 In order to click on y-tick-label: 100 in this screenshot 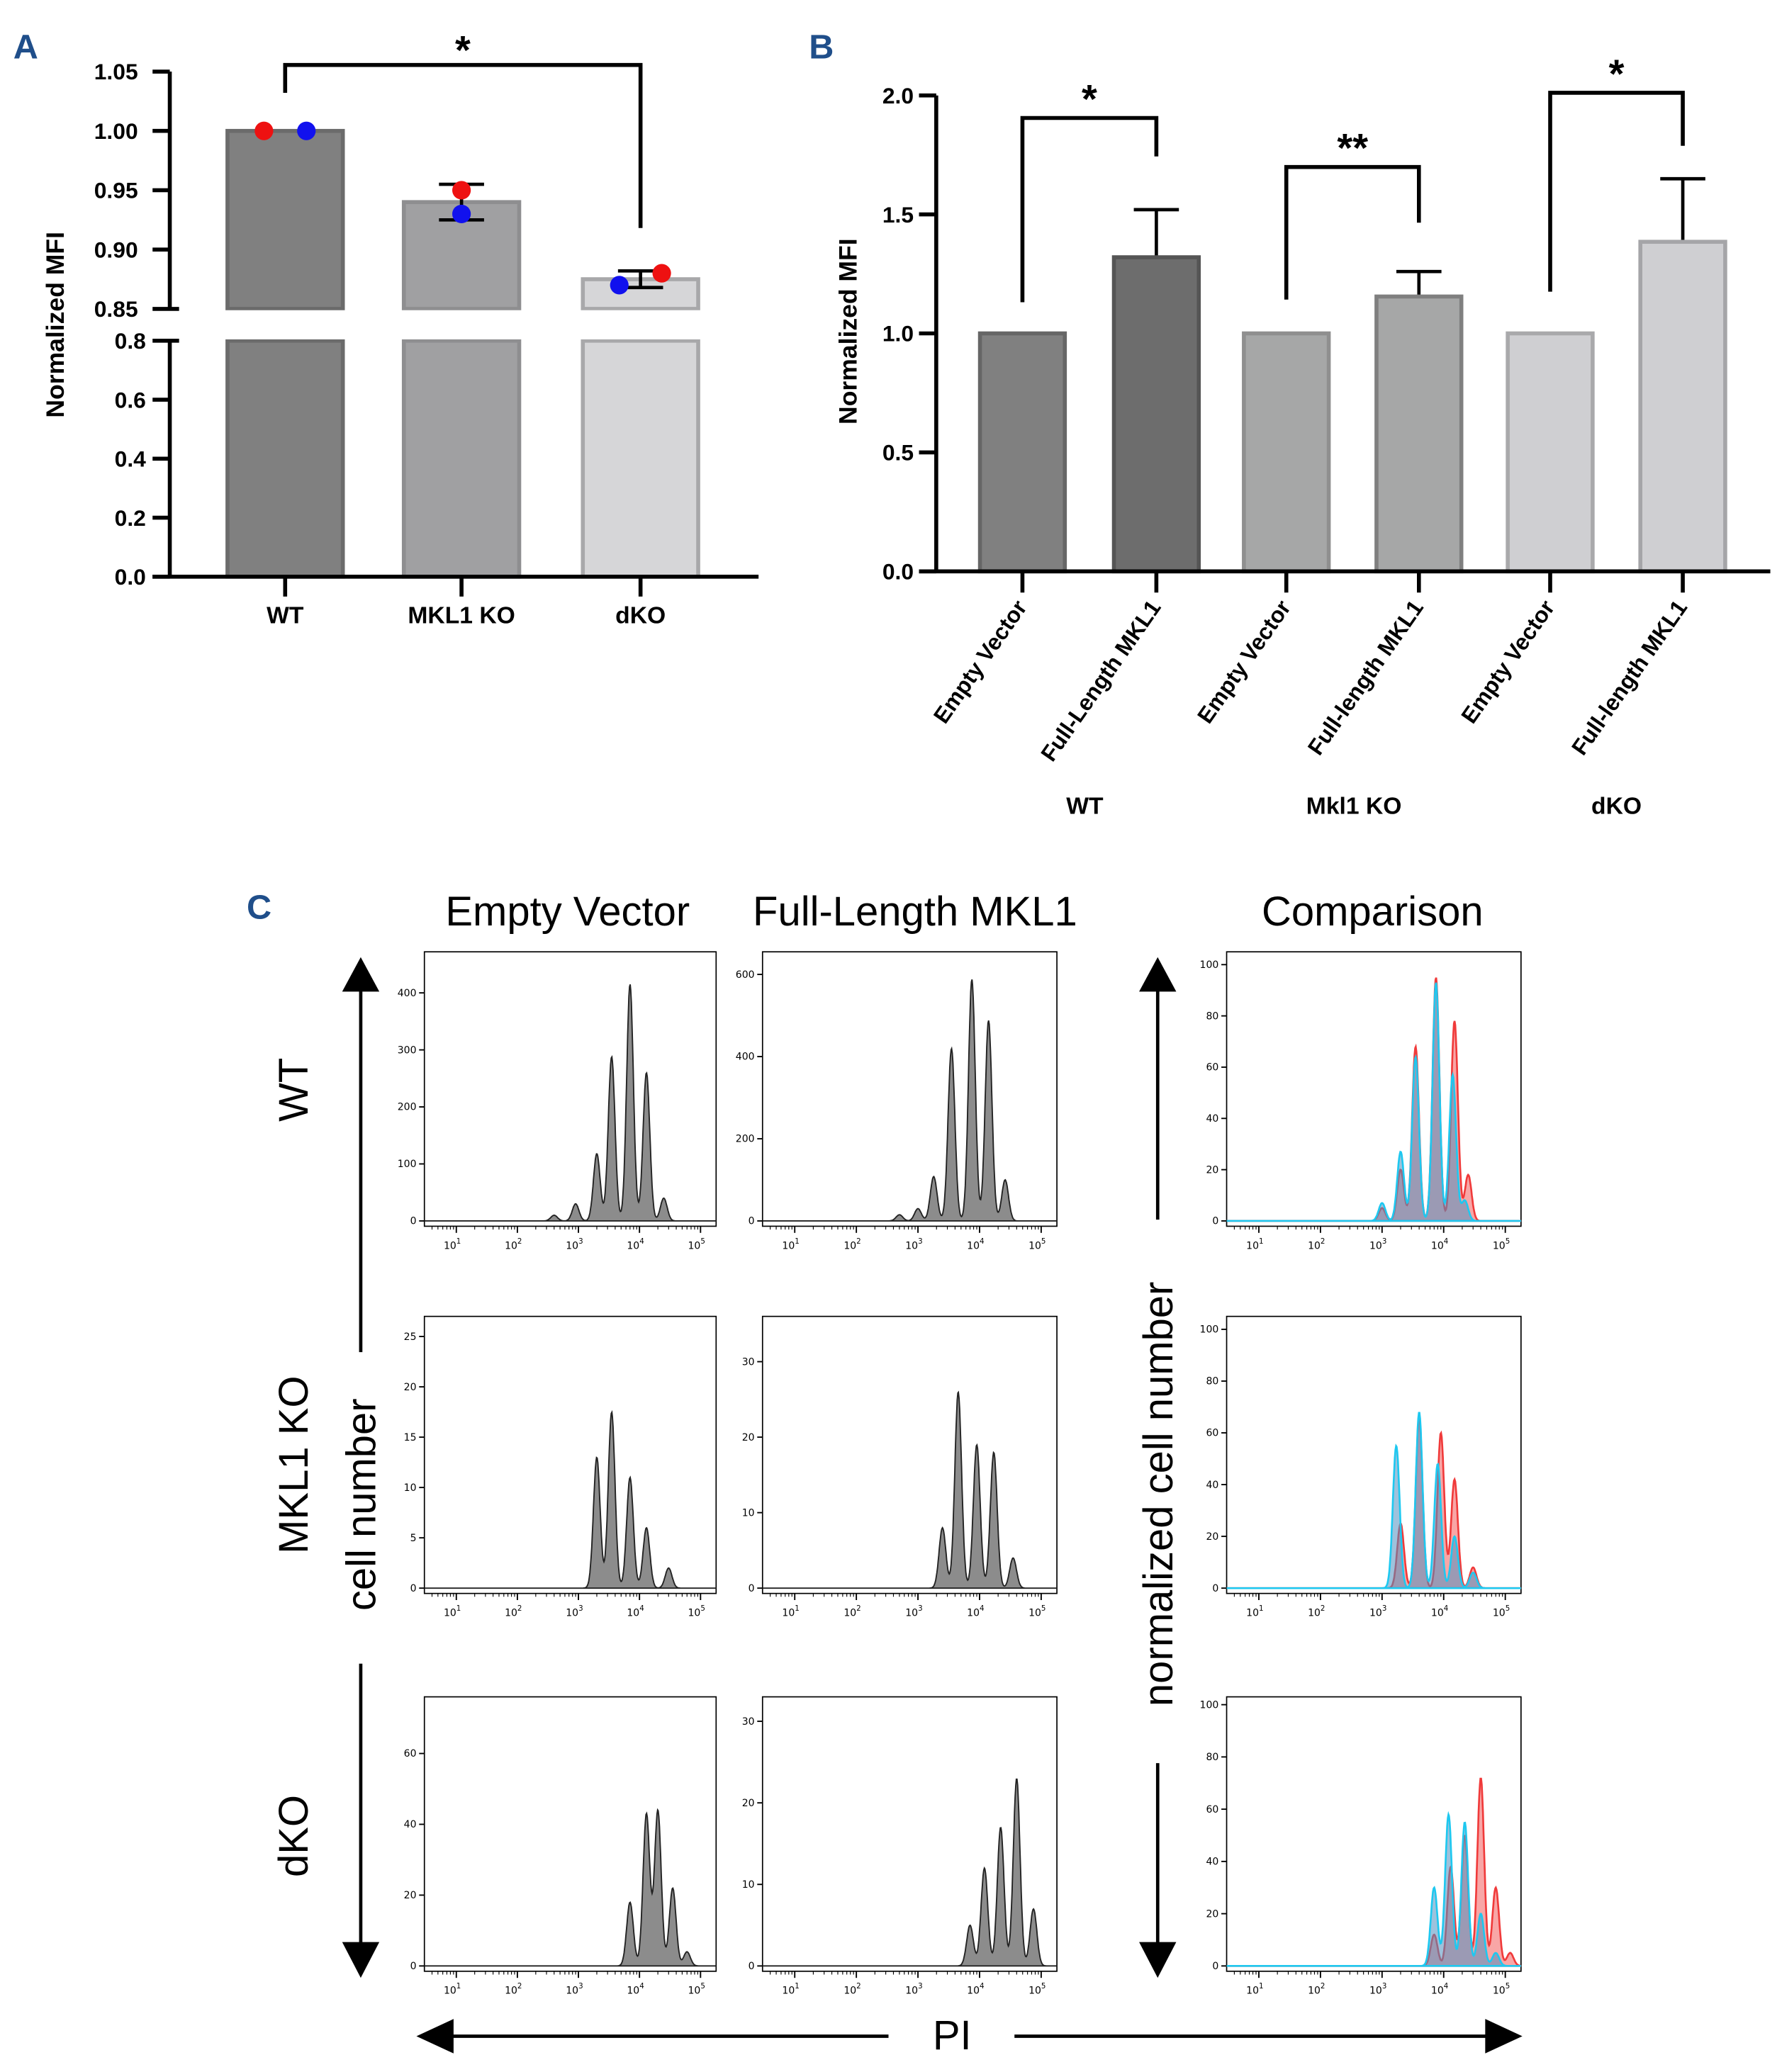, I will do `click(1209, 965)`.